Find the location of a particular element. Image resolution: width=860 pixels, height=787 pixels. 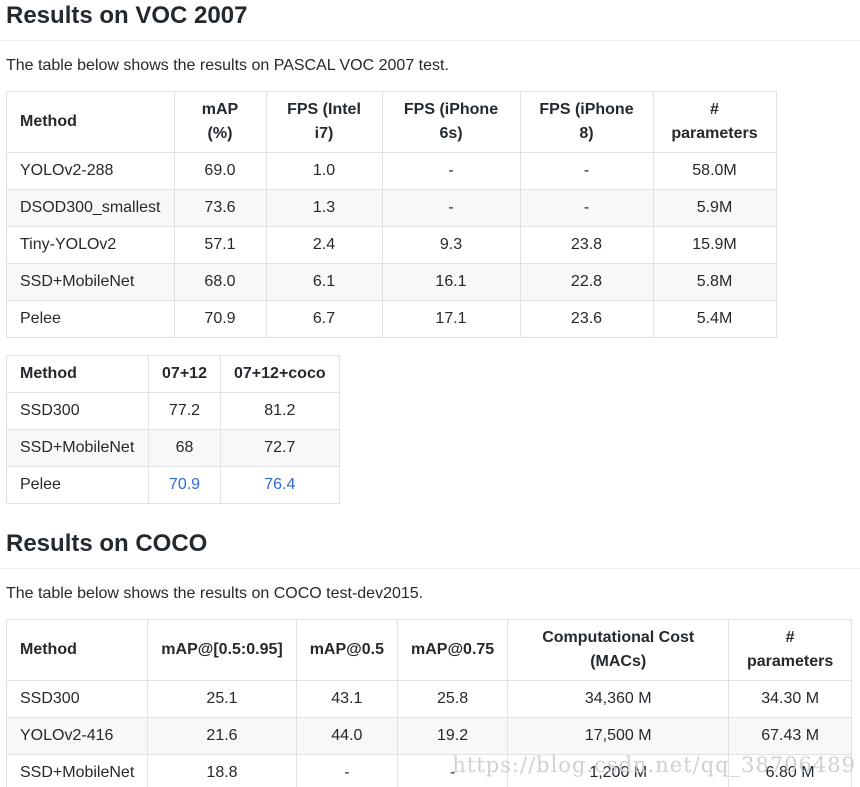

table-cell: 23.8 is located at coordinates (586, 245).